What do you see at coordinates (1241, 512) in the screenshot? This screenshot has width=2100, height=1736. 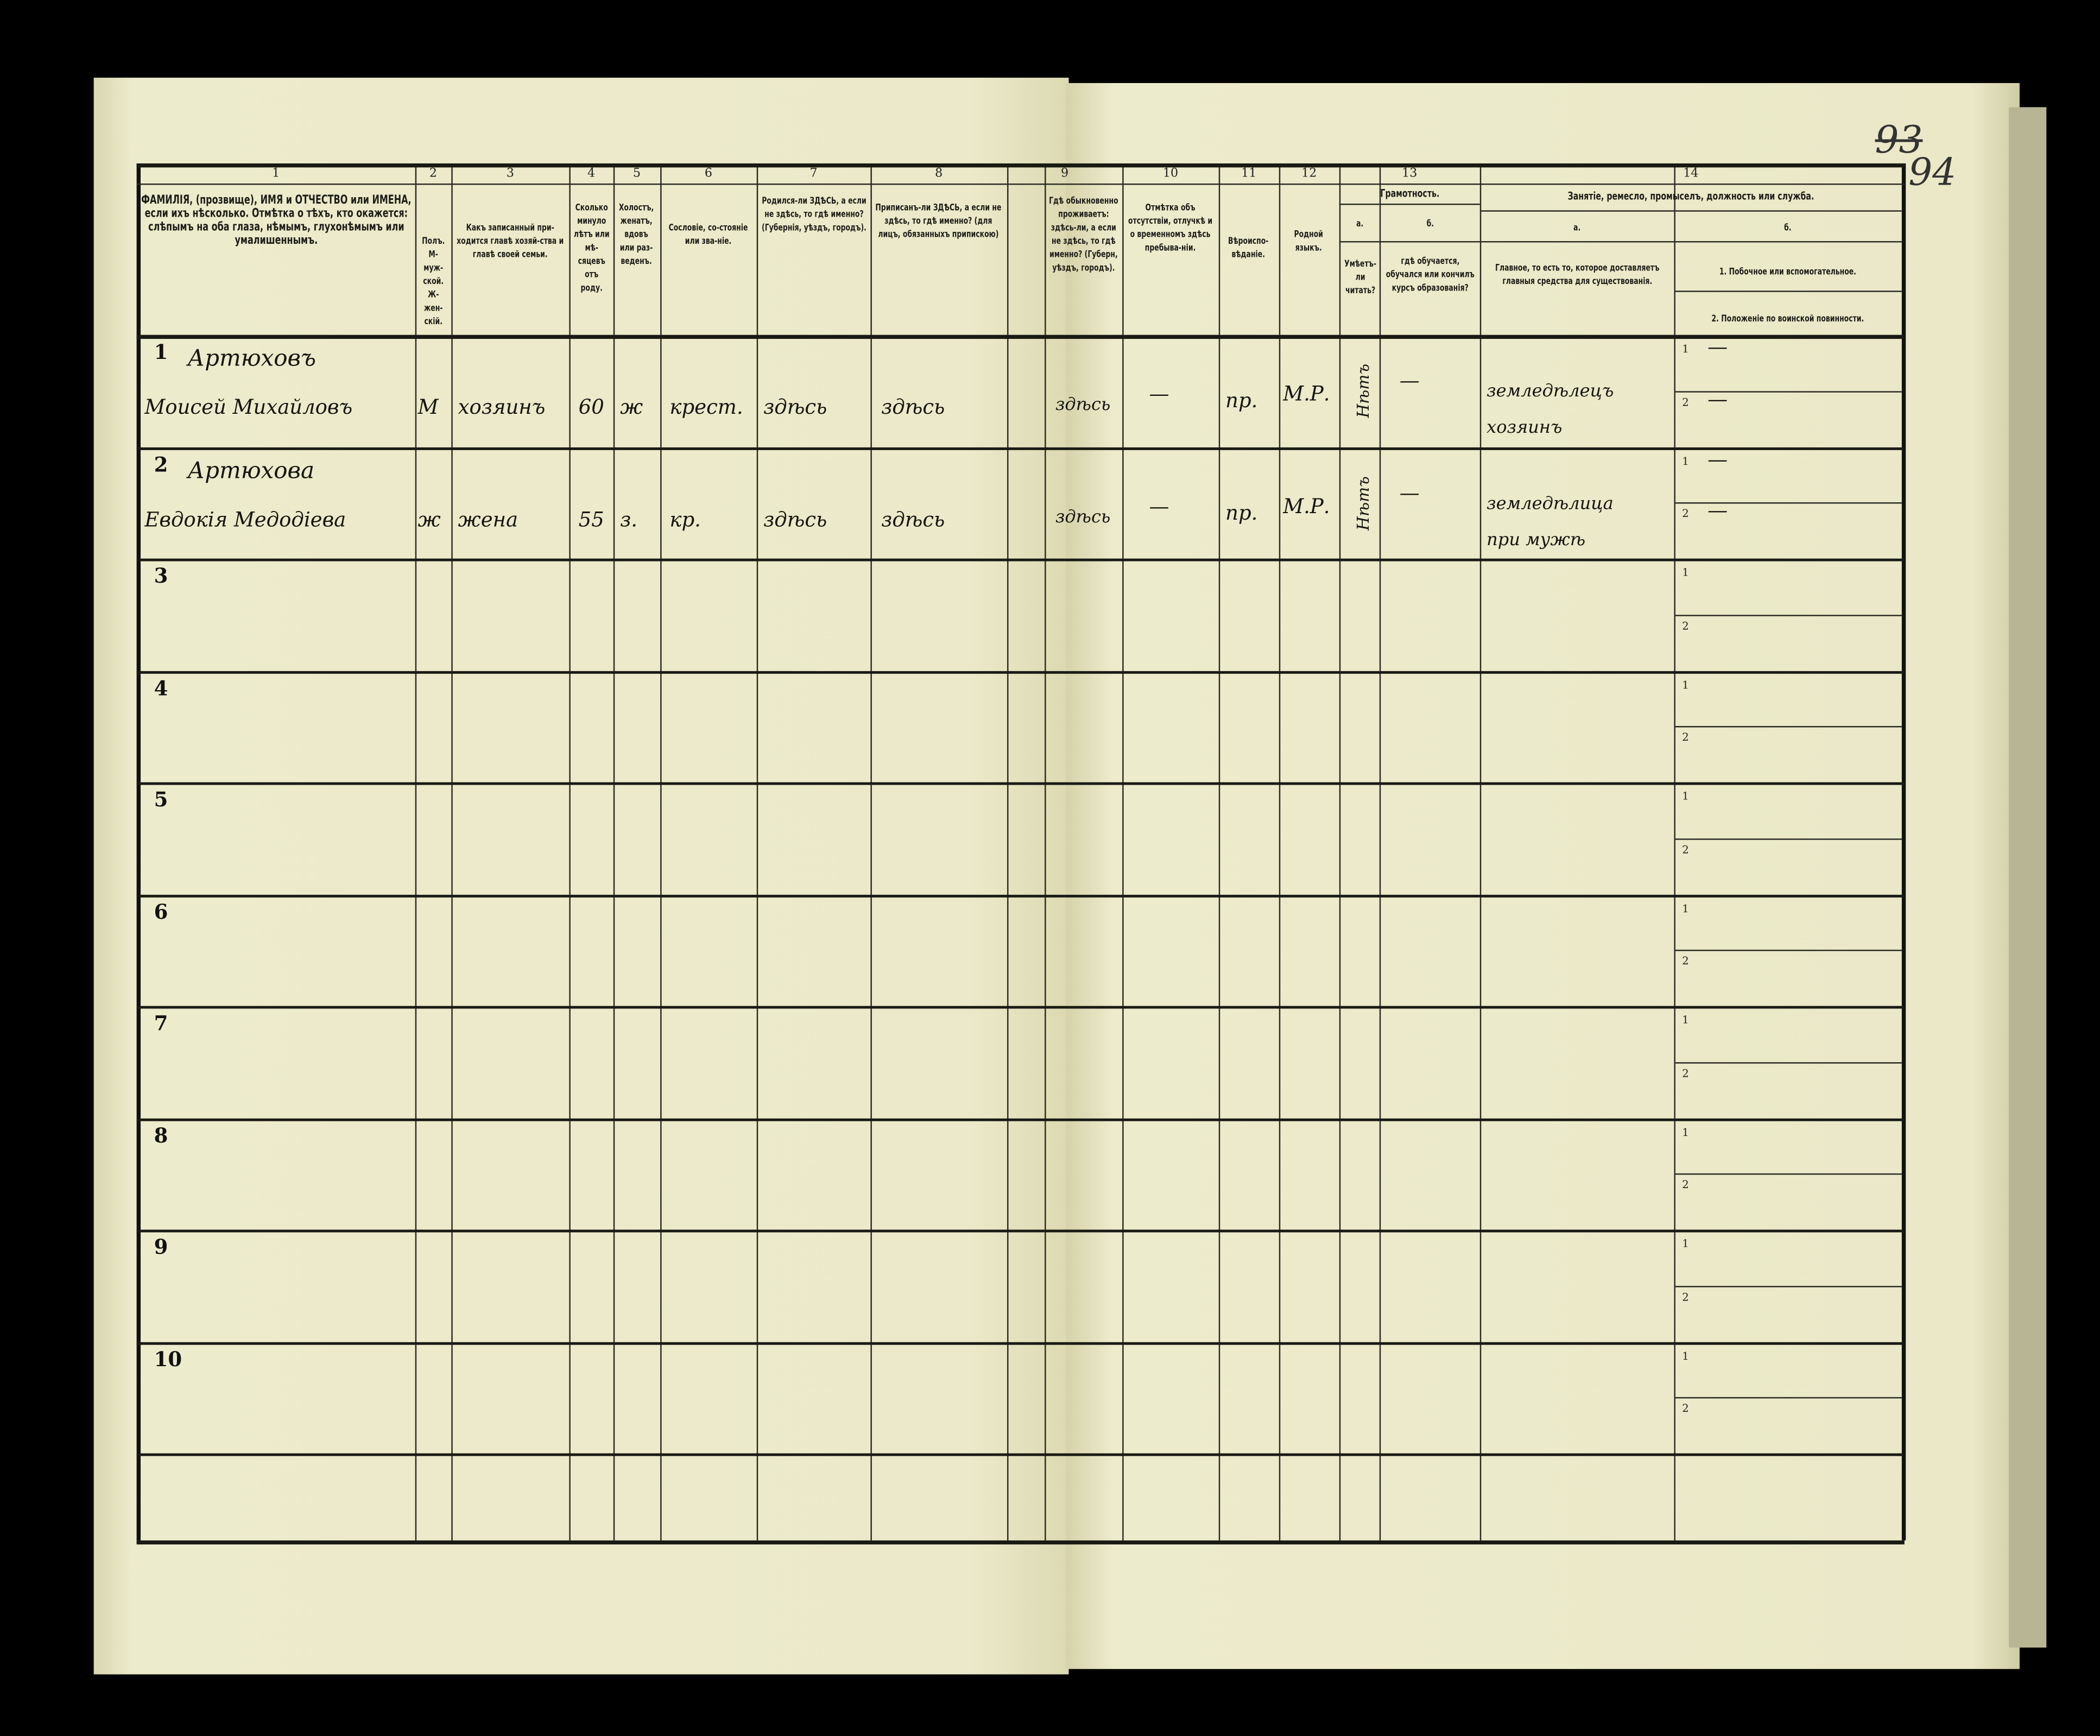 I see `cell-religion: пр.` at bounding box center [1241, 512].